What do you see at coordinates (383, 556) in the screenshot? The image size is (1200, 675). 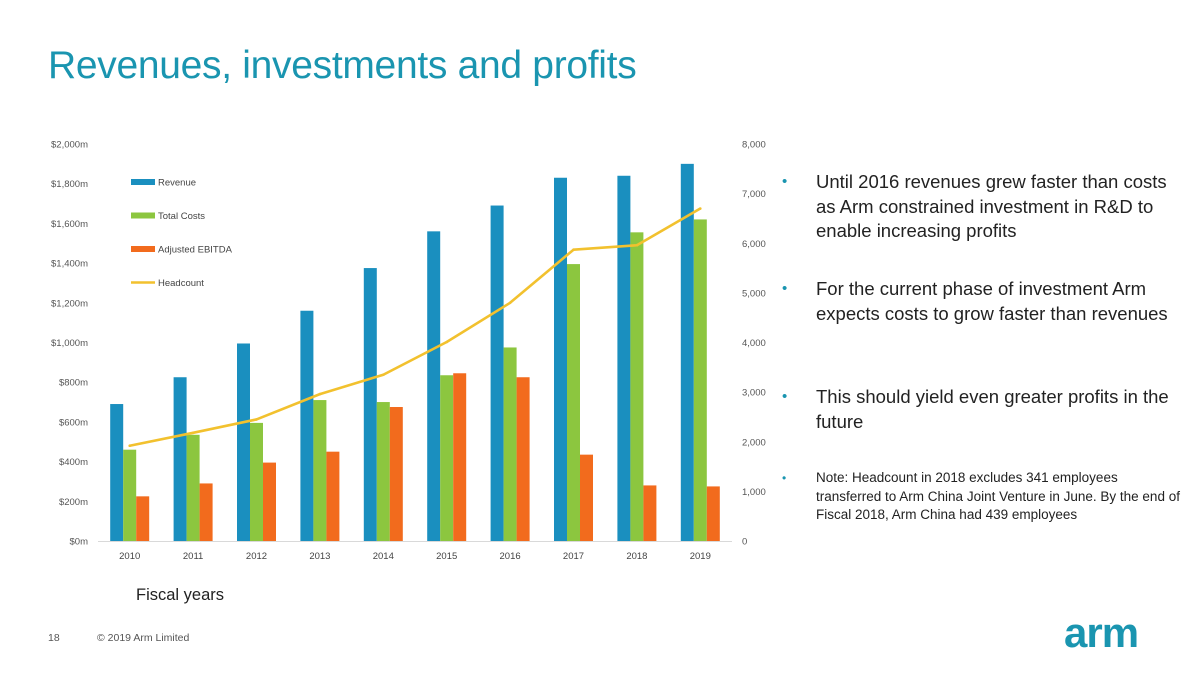 I see `x-tick-label: 2014` at bounding box center [383, 556].